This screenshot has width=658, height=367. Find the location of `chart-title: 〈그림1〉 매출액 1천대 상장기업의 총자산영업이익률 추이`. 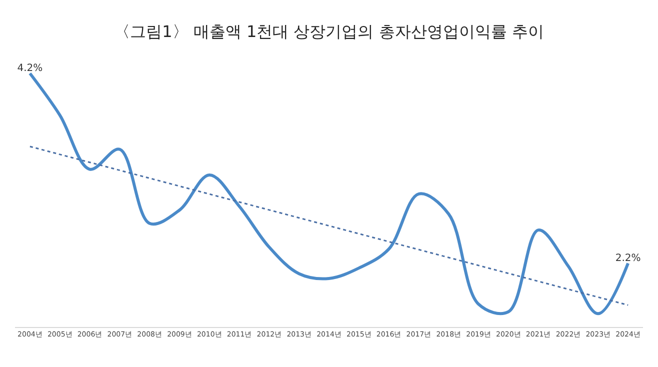

chart-title: 〈그림1〉 매출액 1천대 상장기업의 총자산영업이익률 추이 is located at coordinates (329, 31).